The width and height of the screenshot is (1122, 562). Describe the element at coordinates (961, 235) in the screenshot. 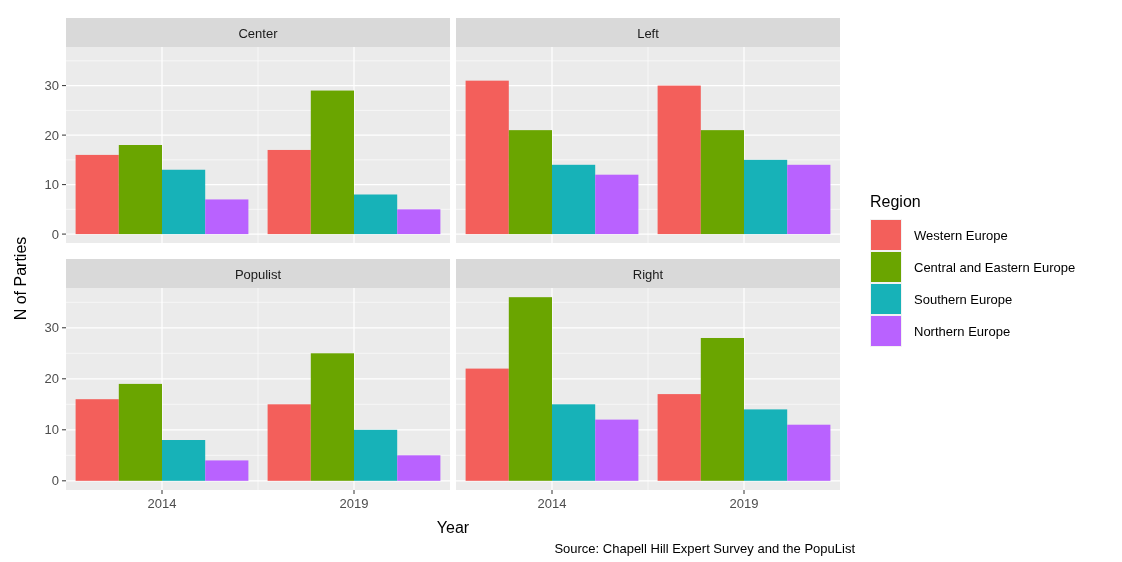

I see `legend-label: Western Europe` at that location.